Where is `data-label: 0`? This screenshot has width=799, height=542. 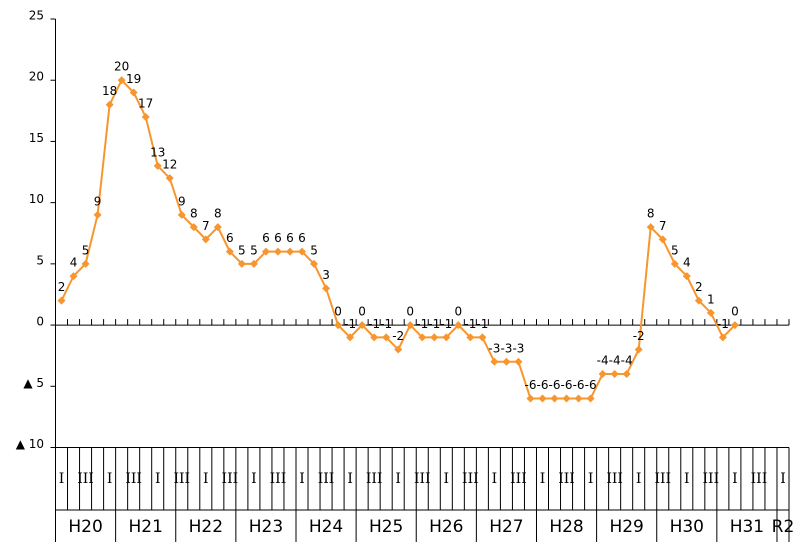 data-label: 0 is located at coordinates (459, 312).